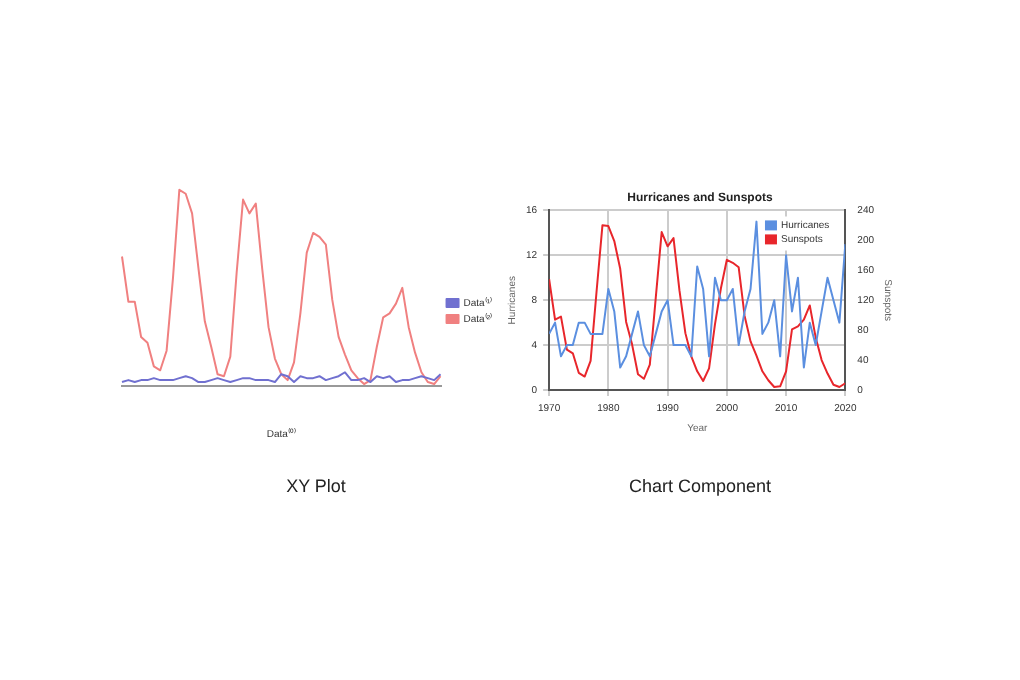  What do you see at coordinates (316, 486) in the screenshot?
I see `text: XY Plot` at bounding box center [316, 486].